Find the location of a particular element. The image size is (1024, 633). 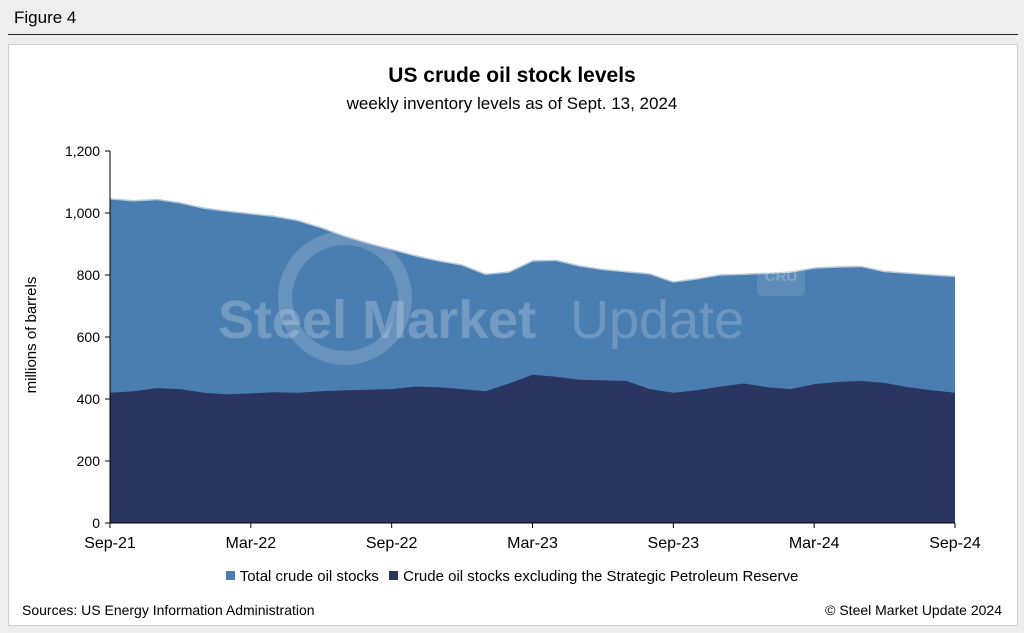

y-axis: 0 200 400 600 800 1,000 1,200 is located at coordinates (88, 337).